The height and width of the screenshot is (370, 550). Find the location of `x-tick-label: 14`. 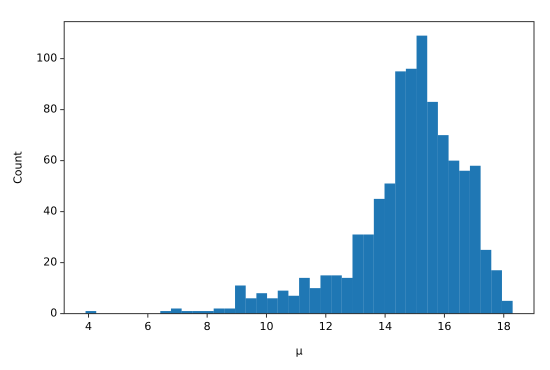

x-tick-label: 14 is located at coordinates (385, 327).